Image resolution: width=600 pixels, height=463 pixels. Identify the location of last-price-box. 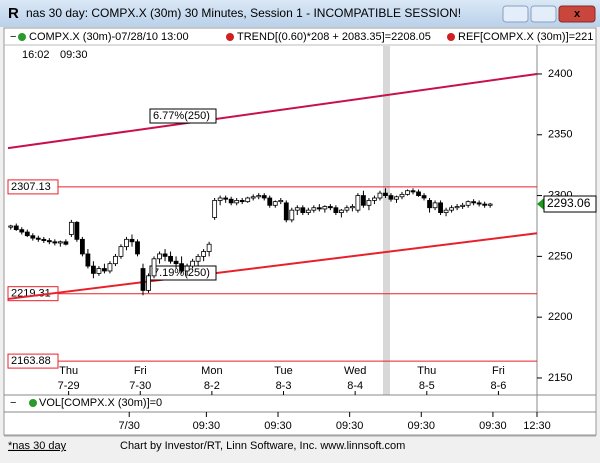
(570, 204).